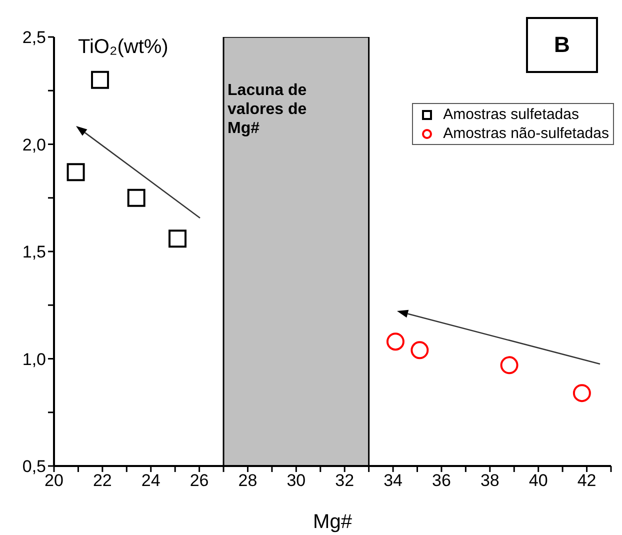  Describe the element at coordinates (526, 133) in the screenshot. I see `legend-label: Amostras não-sulfetadas` at that location.